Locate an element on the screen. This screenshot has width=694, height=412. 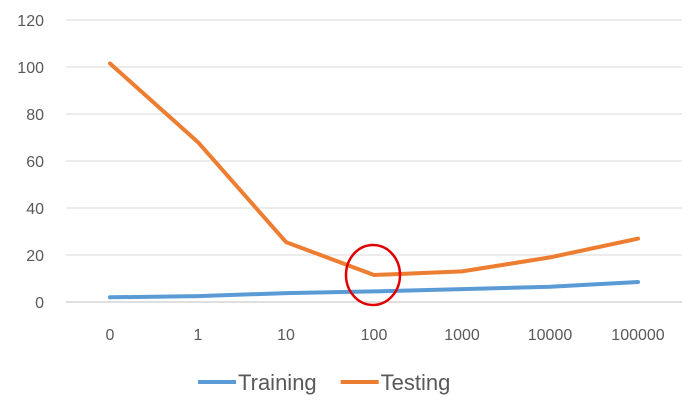
x-tick-label: 0 is located at coordinates (110, 335).